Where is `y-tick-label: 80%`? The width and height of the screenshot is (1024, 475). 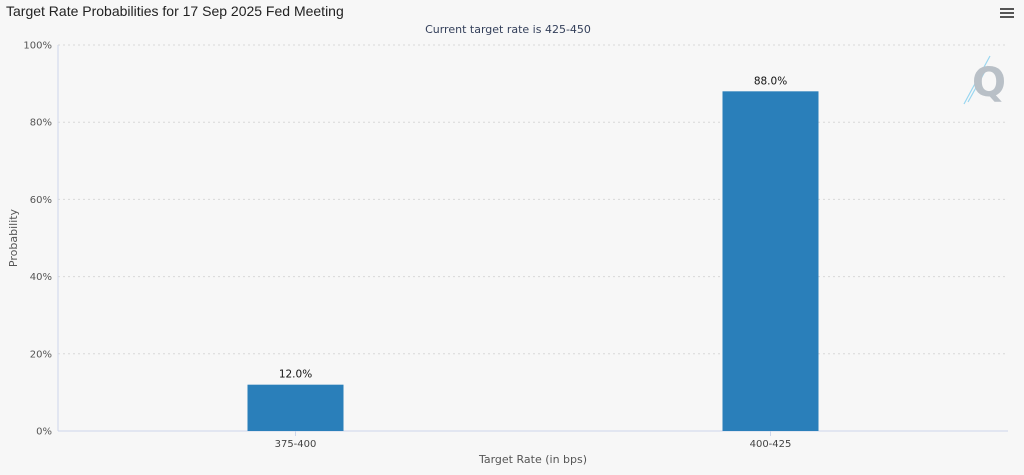 y-tick-label: 80% is located at coordinates (41, 123).